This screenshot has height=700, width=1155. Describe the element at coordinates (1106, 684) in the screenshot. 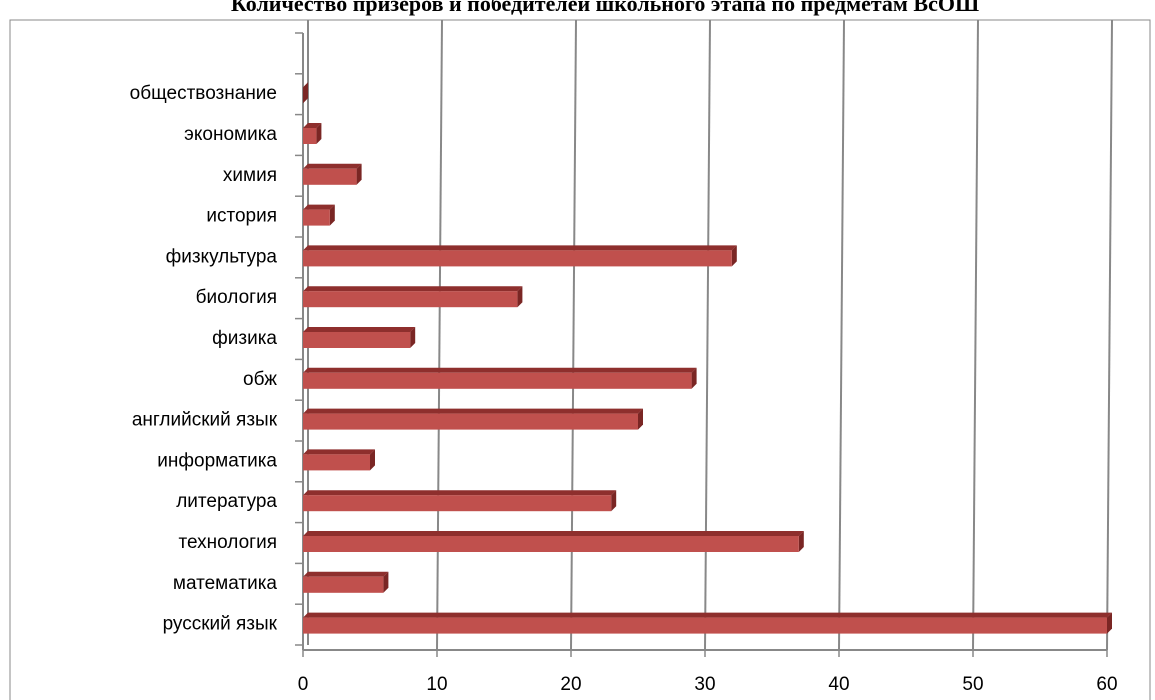

I see `x-tick-label: 60` at that location.